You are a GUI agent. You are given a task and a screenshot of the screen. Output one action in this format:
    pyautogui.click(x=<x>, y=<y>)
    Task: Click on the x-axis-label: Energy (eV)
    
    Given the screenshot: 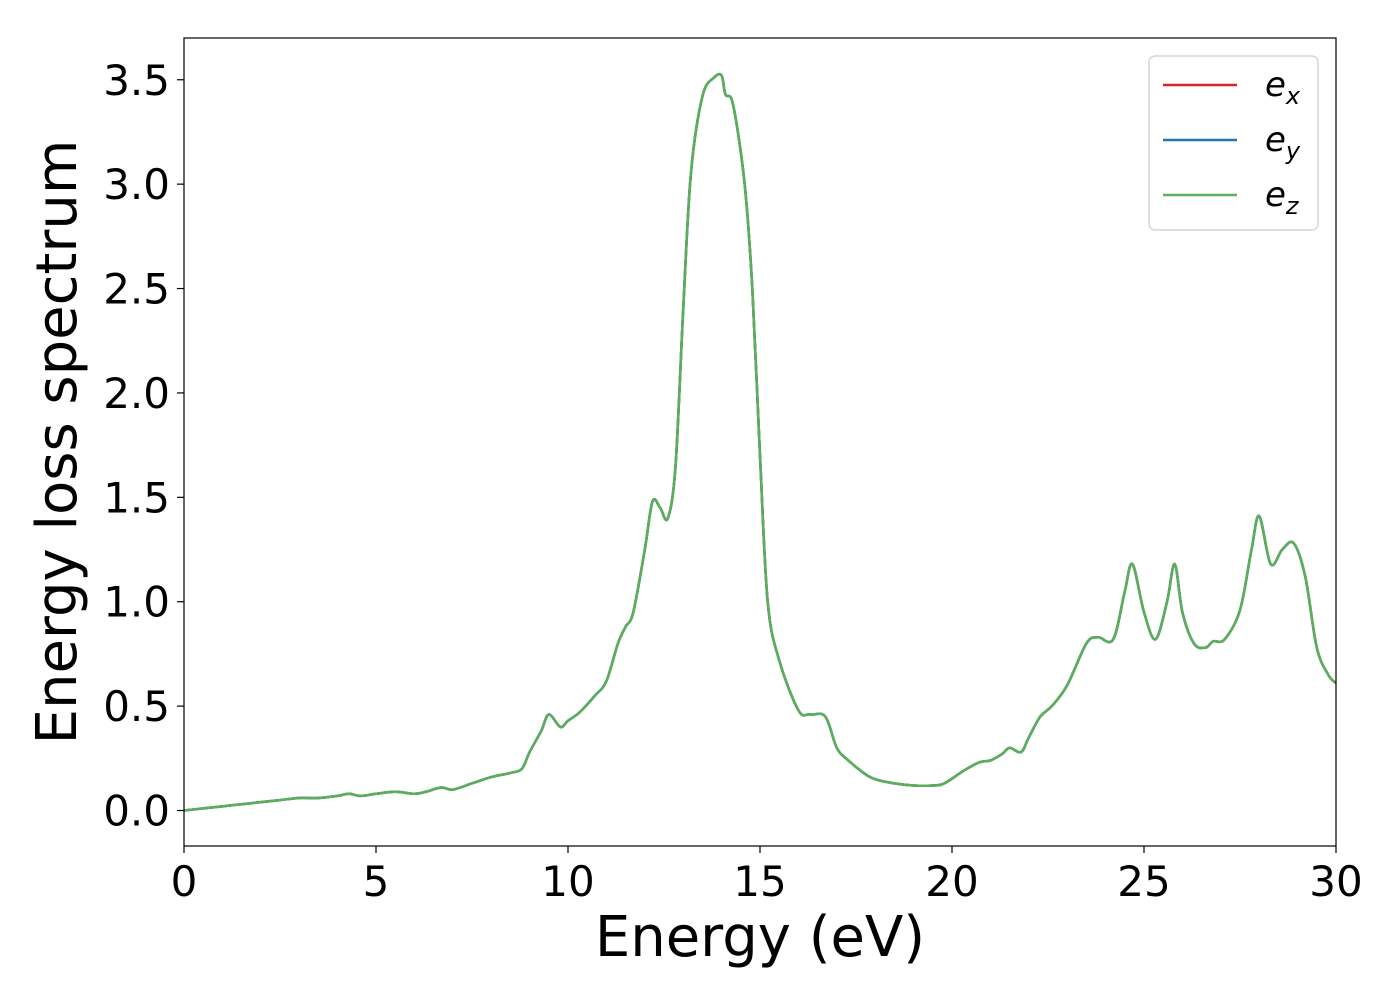 What is the action you would take?
    pyautogui.click(x=760, y=937)
    